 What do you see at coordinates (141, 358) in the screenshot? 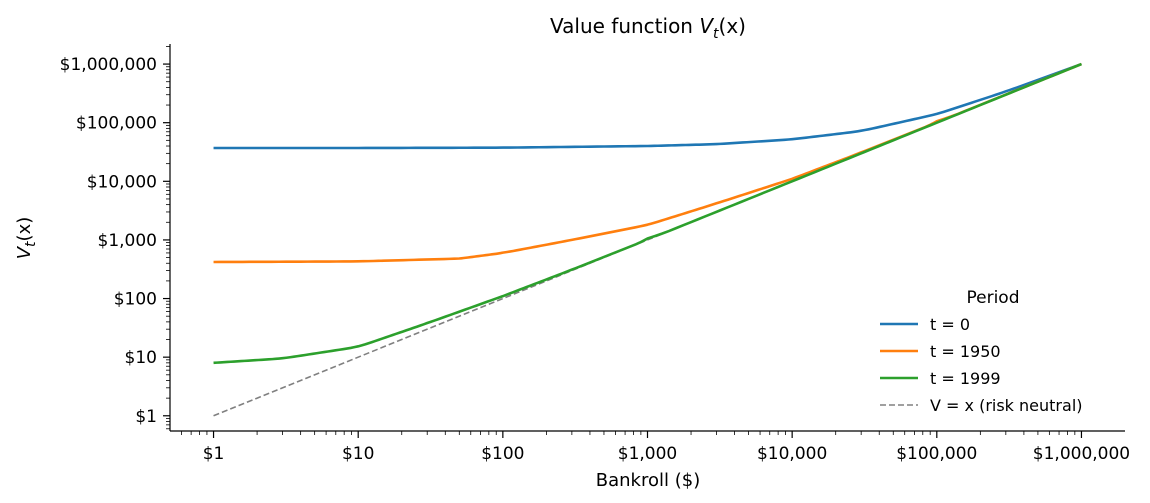
I see `y-tick-label: $10` at bounding box center [141, 358].